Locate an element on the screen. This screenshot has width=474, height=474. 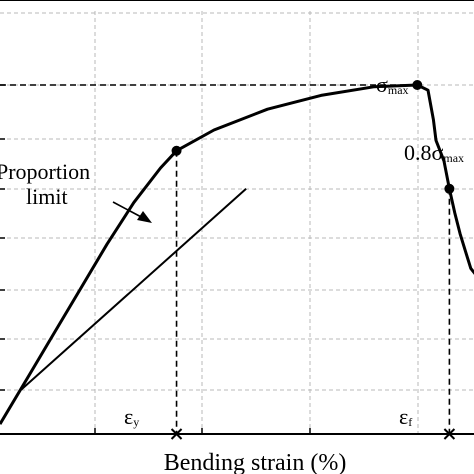
proportion-limit-label-line2: limit is located at coordinates (47, 196).